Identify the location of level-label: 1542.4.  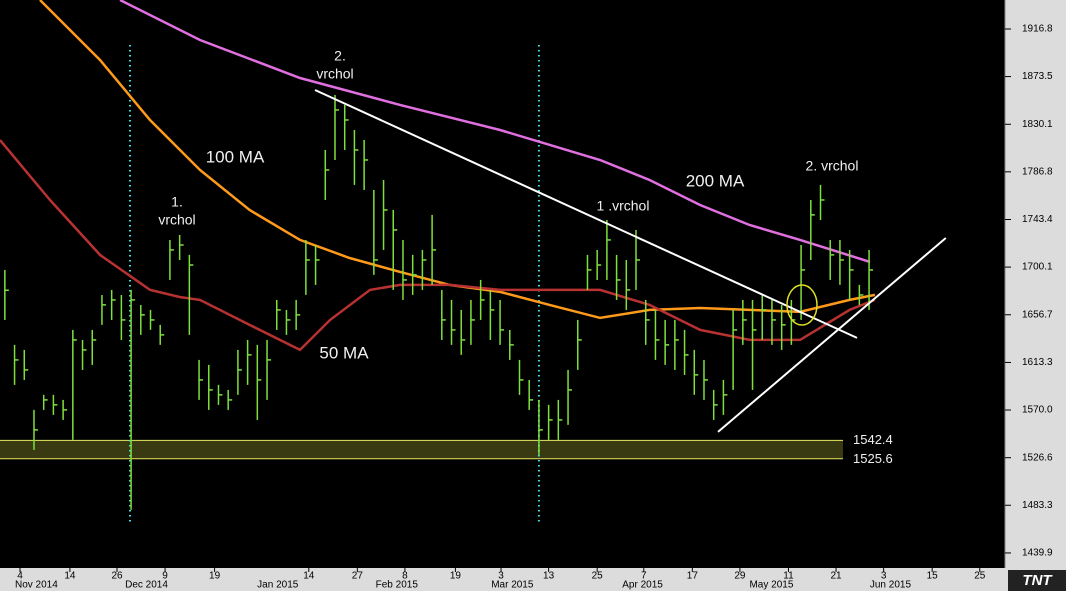
(873, 439).